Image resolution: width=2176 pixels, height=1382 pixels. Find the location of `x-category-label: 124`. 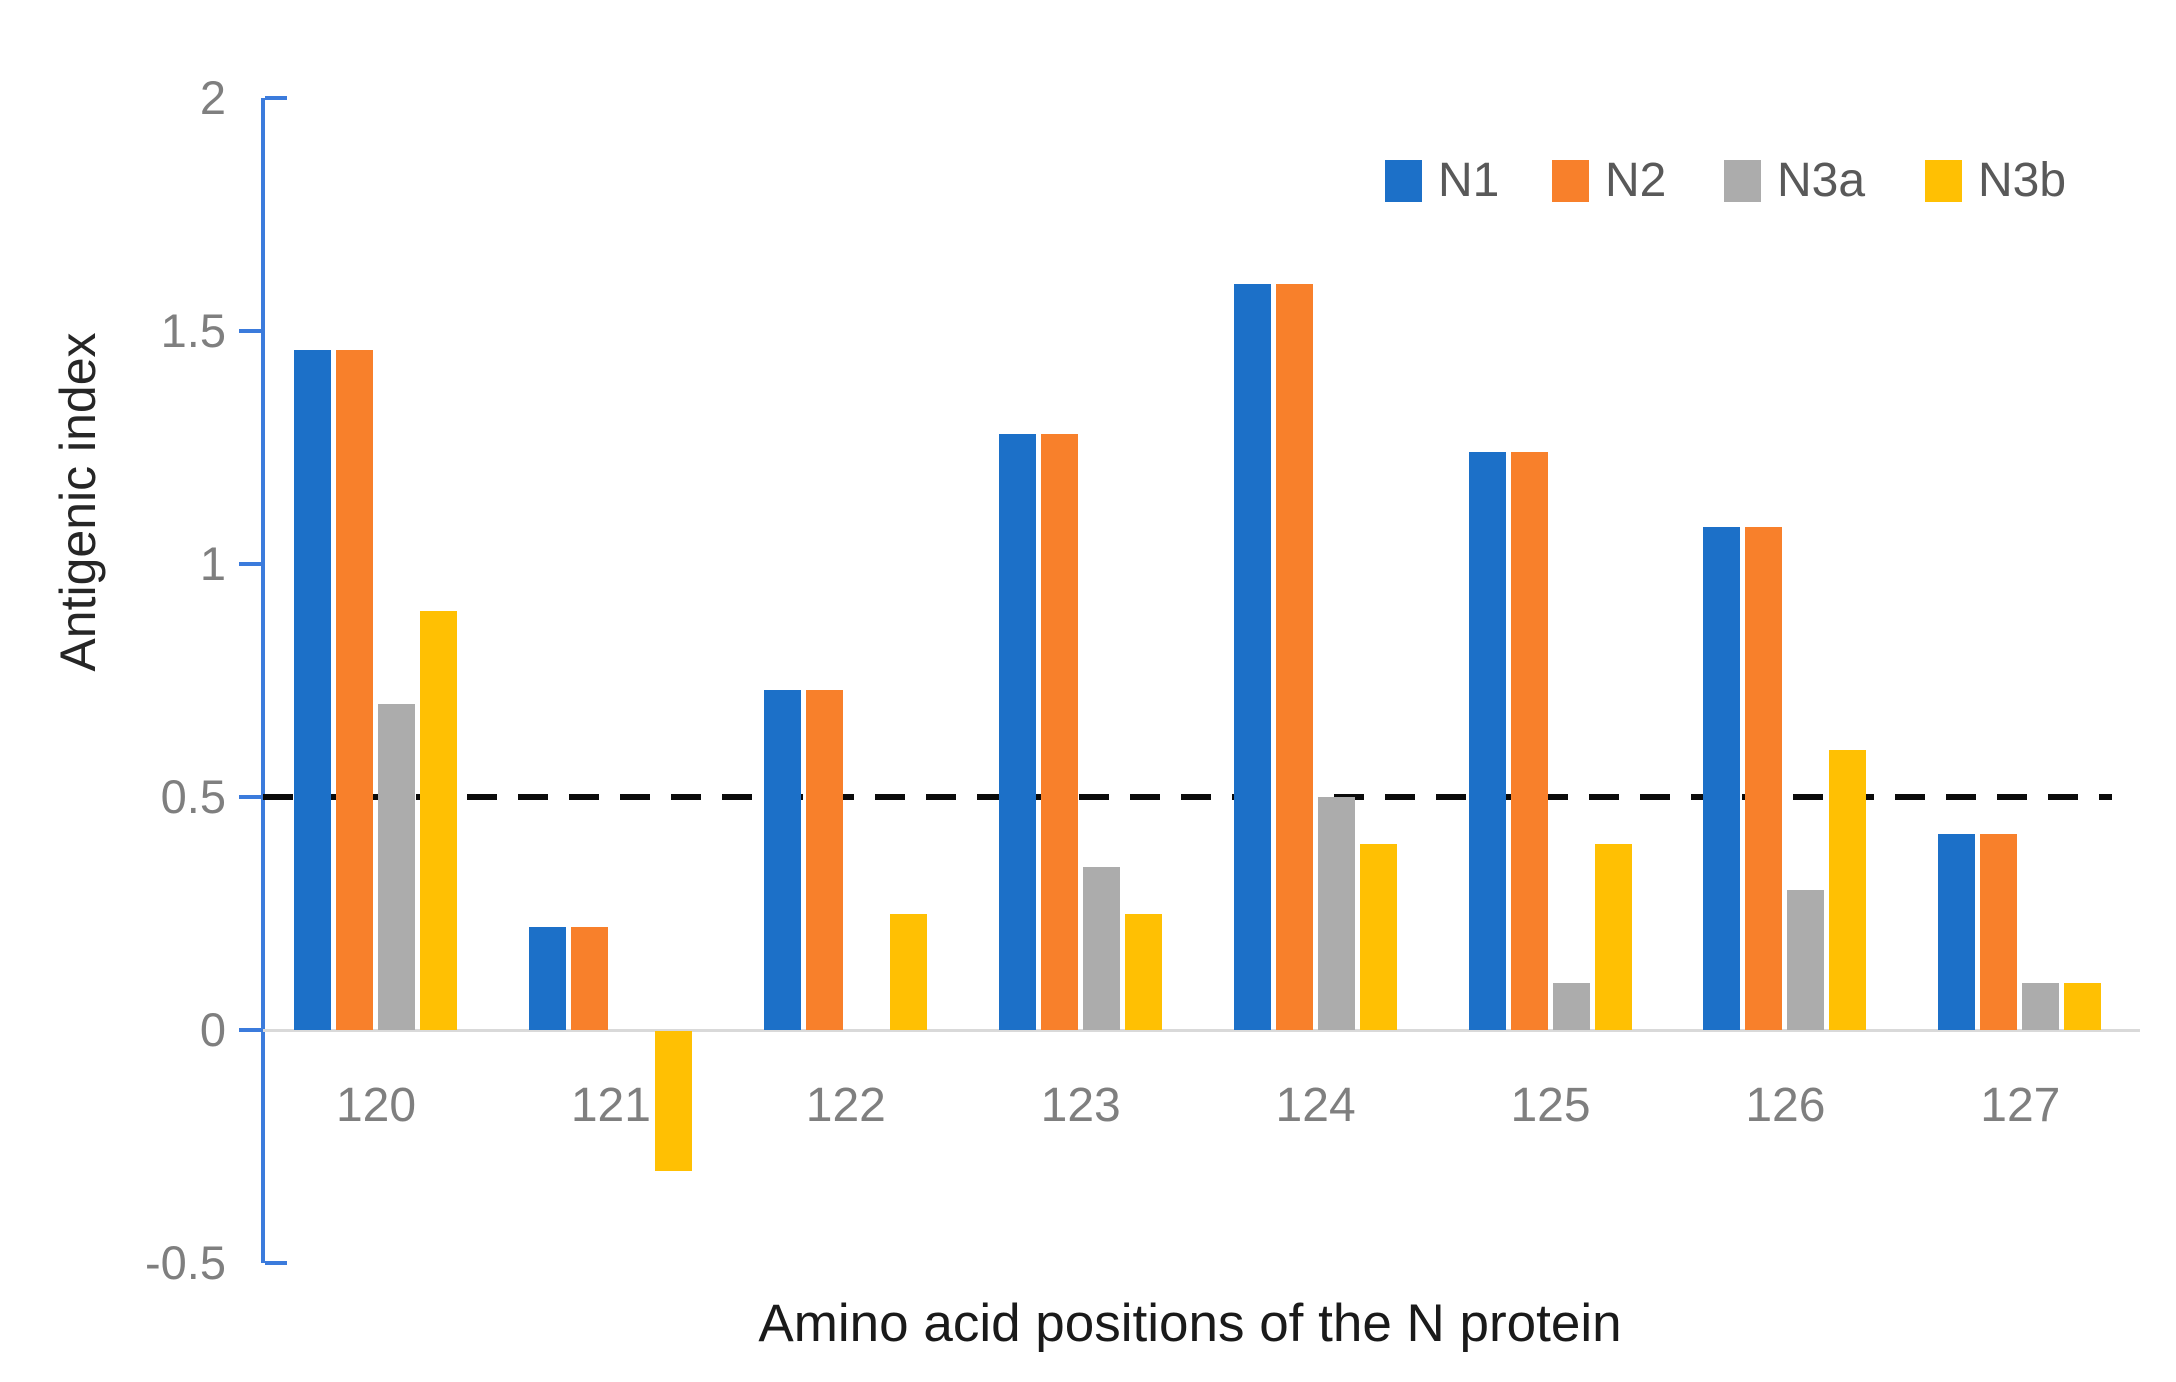

x-category-label: 124 is located at coordinates (1315, 1105).